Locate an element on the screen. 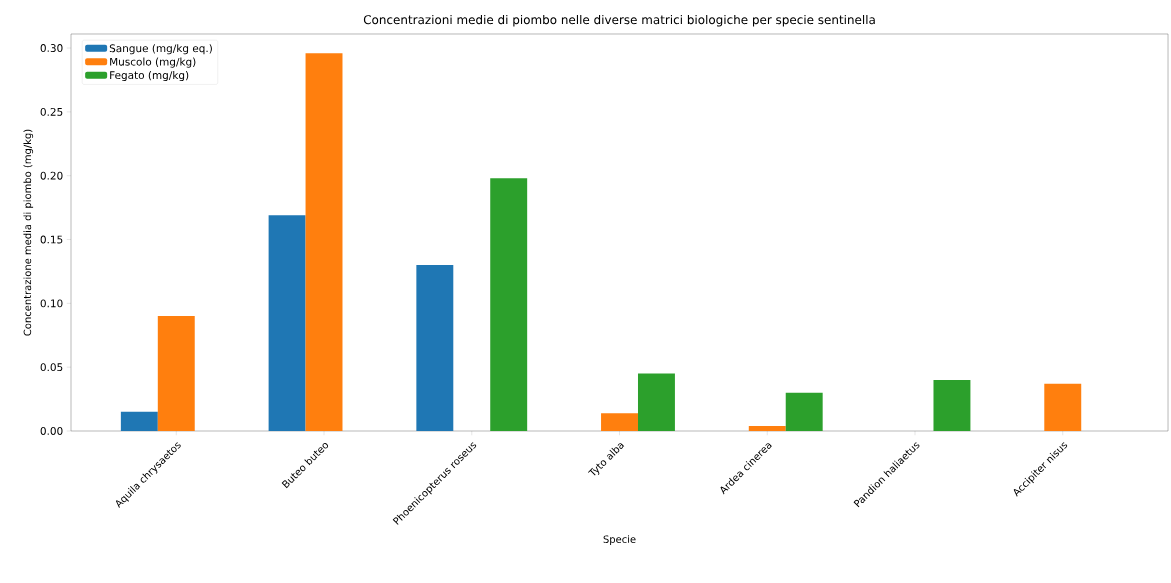 The width and height of the screenshot is (1171, 583). y-tick-label: 0.30 is located at coordinates (51, 48).